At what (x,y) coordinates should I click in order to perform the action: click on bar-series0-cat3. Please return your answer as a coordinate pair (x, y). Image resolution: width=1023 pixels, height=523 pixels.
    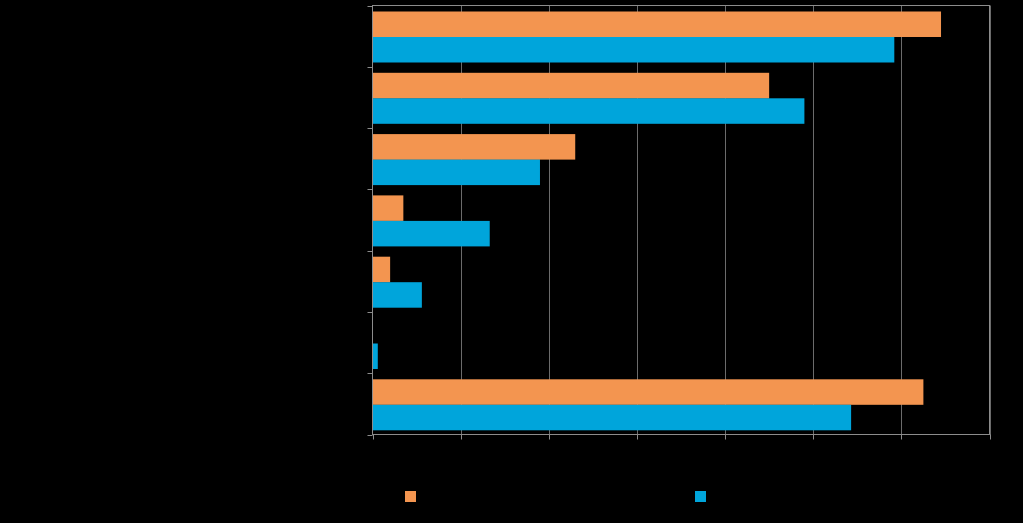
    Looking at the image, I should click on (388, 208).